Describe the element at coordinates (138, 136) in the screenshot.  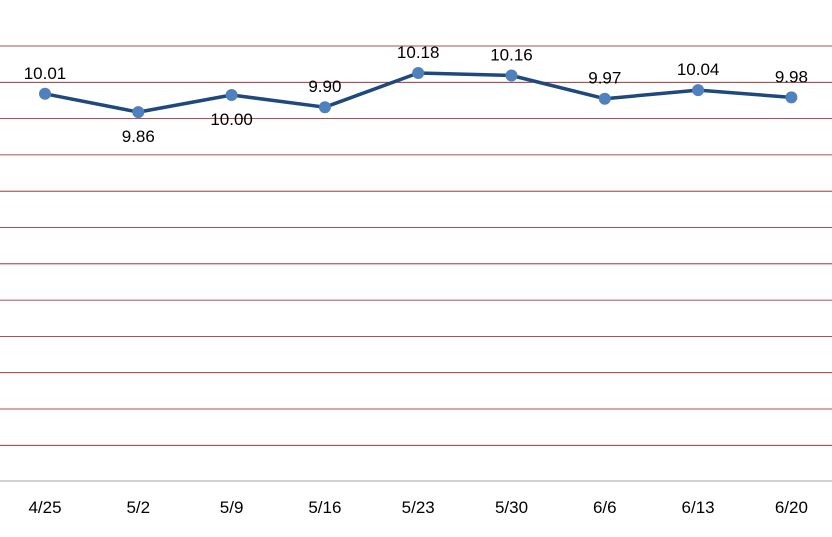
I see `data-label: 9.86` at that location.